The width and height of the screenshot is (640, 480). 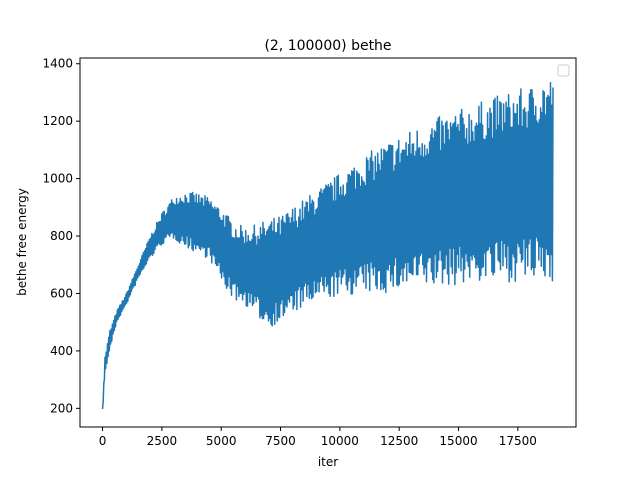 I want to click on x-tick-label: 0, so click(x=103, y=441).